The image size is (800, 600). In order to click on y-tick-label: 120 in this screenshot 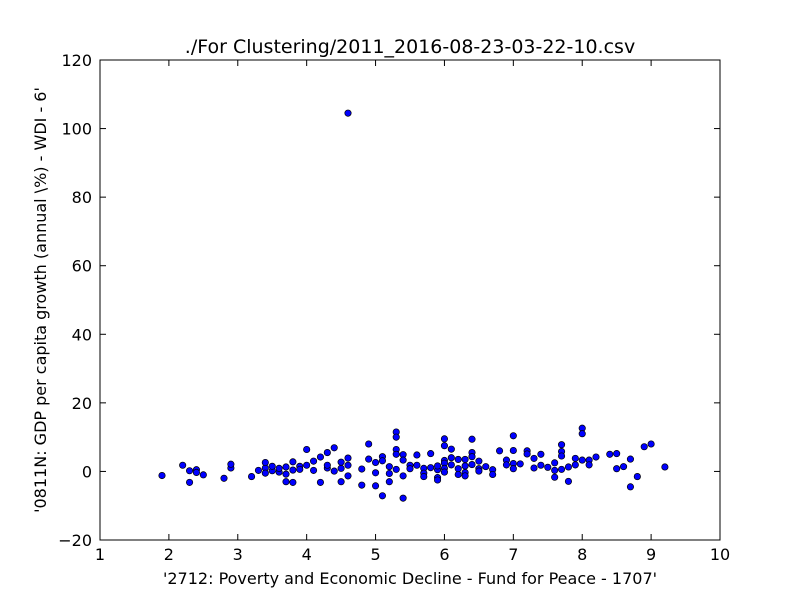, I will do `click(76, 60)`.